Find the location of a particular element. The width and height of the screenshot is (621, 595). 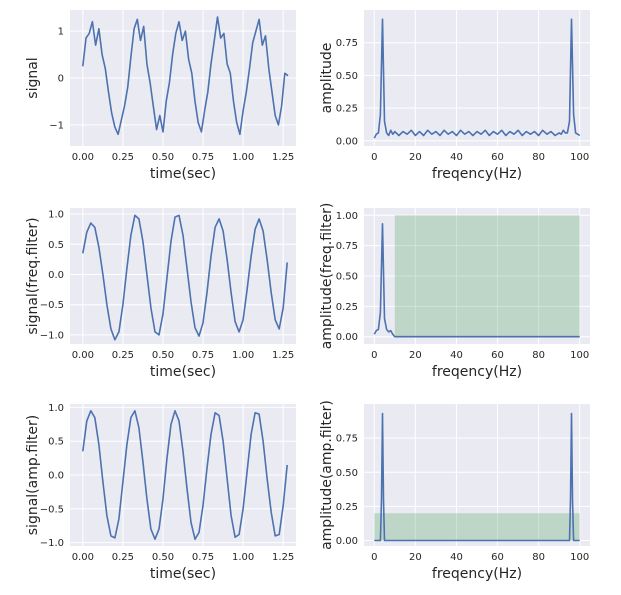

y-axis-label: signal is located at coordinates (33, 77).